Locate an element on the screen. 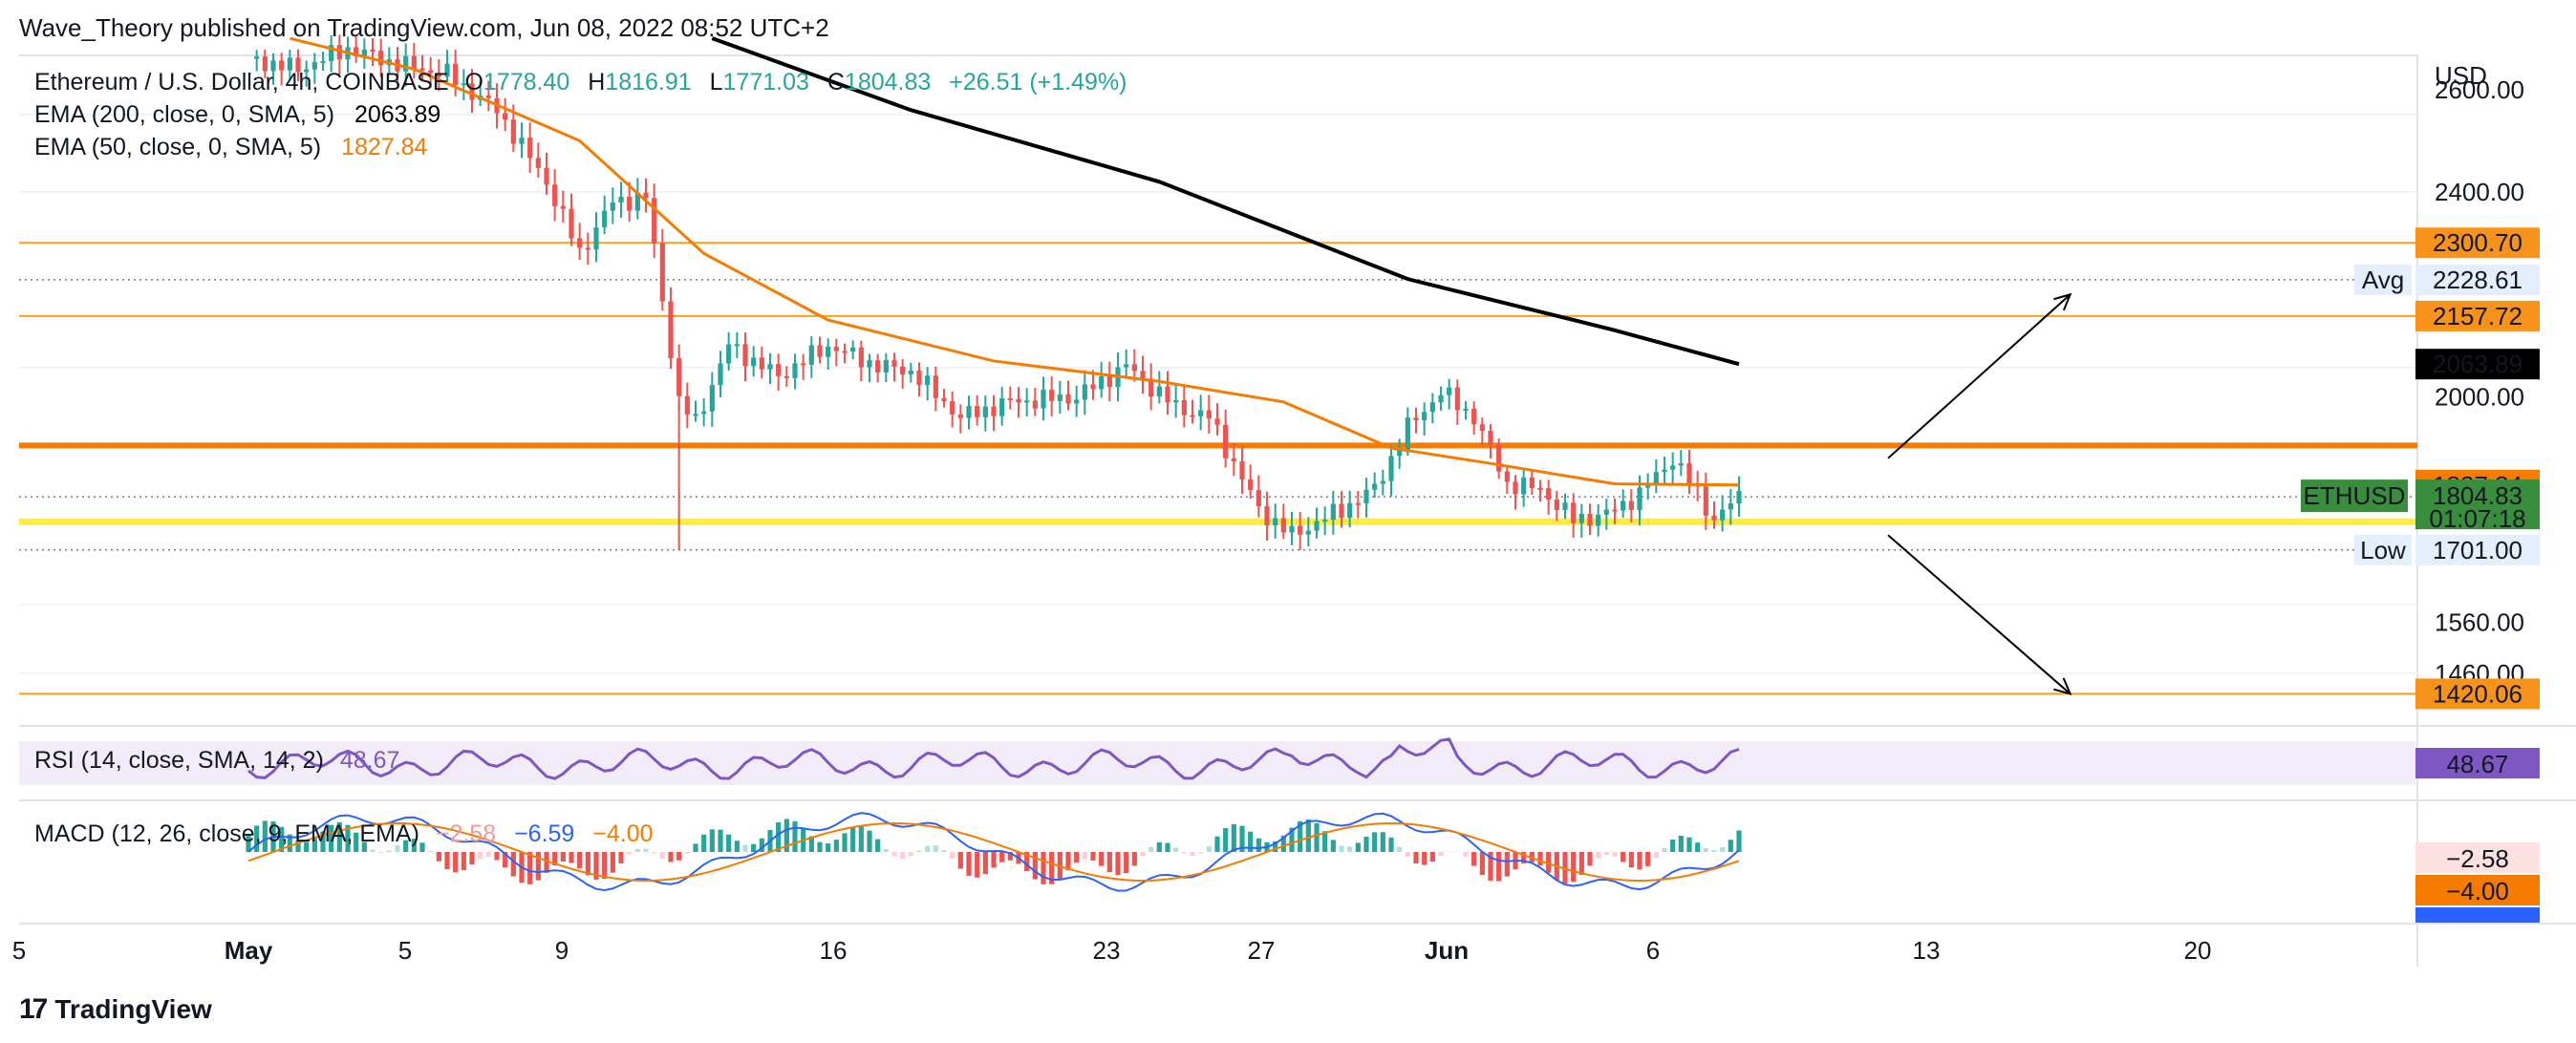 The height and width of the screenshot is (1043, 2576). price-tick-label: 2400.00 is located at coordinates (2479, 192).